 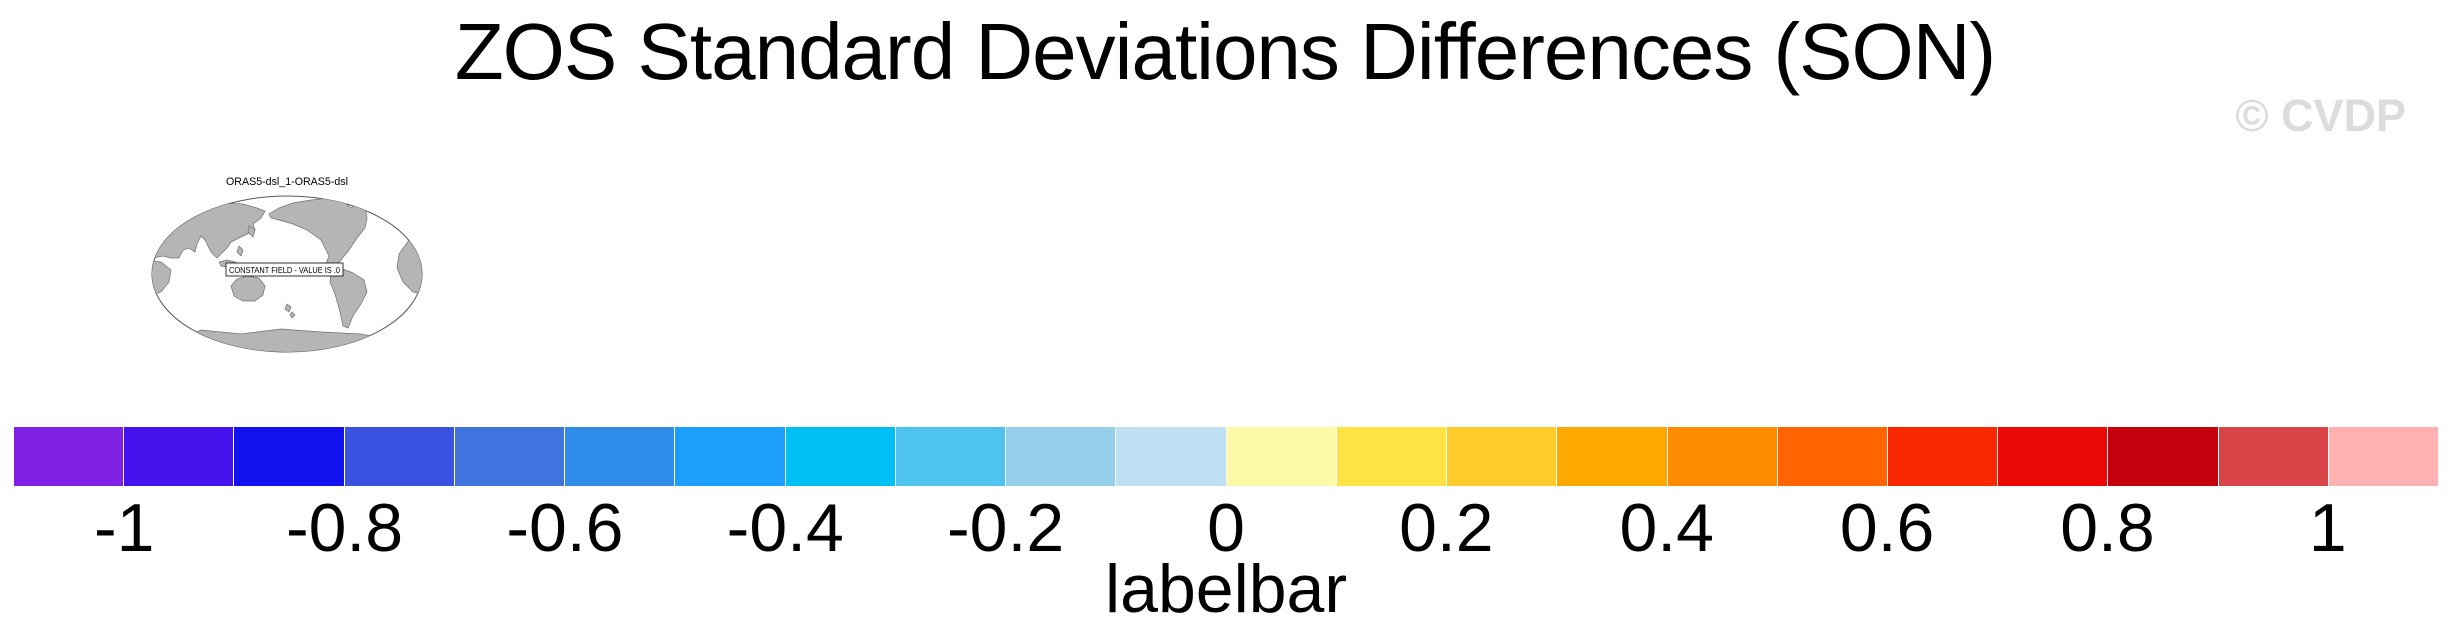 I want to click on constant-field-label: CONSTANT FIELD - VALUE IS .0, so click(x=284, y=270).